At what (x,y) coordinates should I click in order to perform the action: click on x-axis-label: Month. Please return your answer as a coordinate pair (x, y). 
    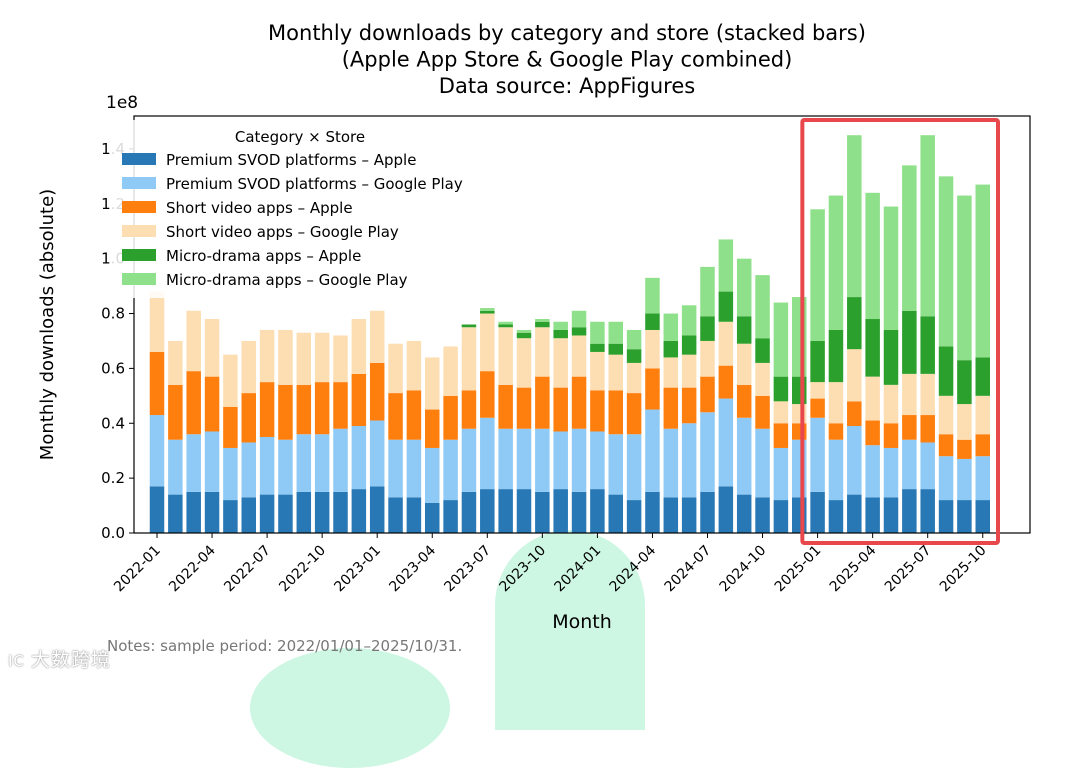
    Looking at the image, I should click on (582, 622).